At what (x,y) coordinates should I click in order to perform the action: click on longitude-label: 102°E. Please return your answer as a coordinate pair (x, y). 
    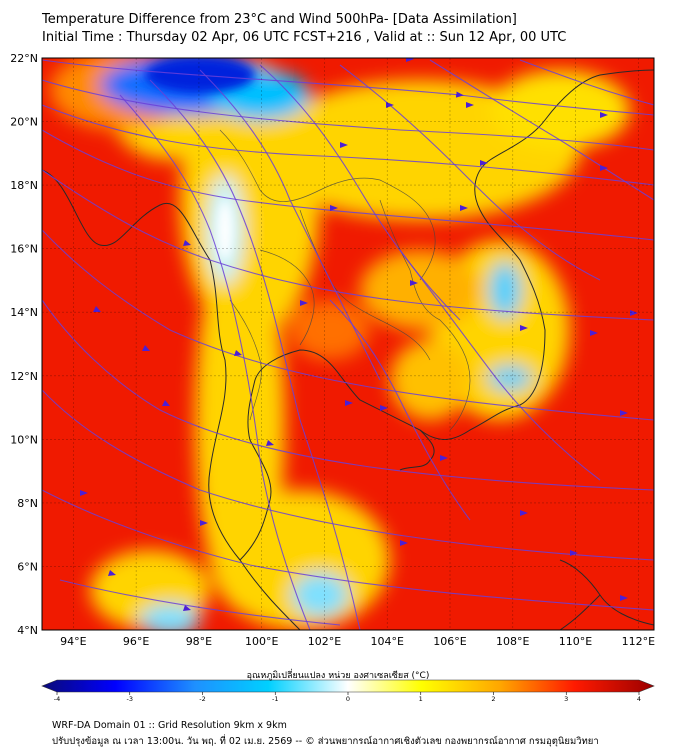
    Looking at the image, I should click on (324, 641).